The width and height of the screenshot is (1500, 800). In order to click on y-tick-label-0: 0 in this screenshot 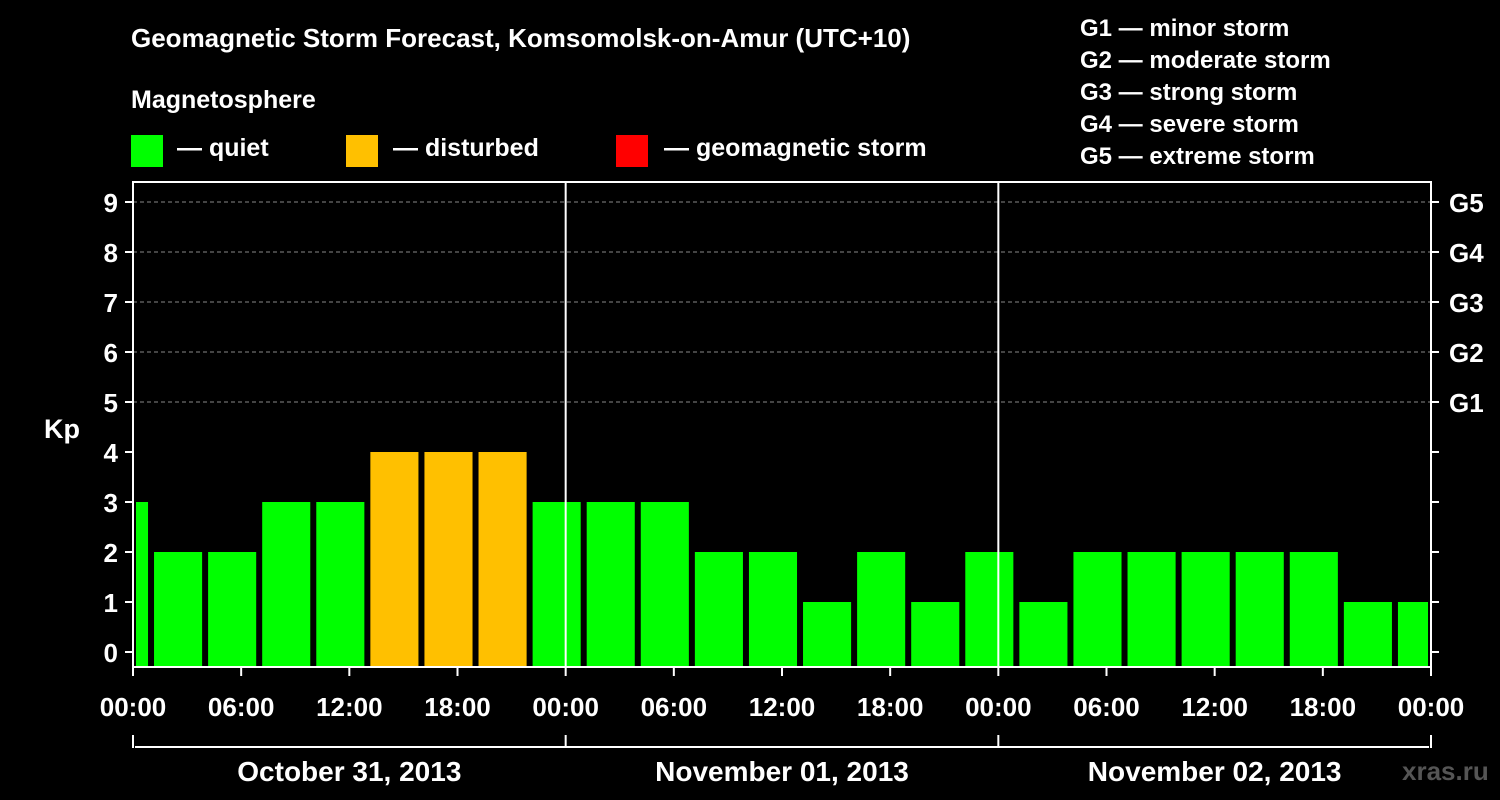, I will do `click(111, 653)`.